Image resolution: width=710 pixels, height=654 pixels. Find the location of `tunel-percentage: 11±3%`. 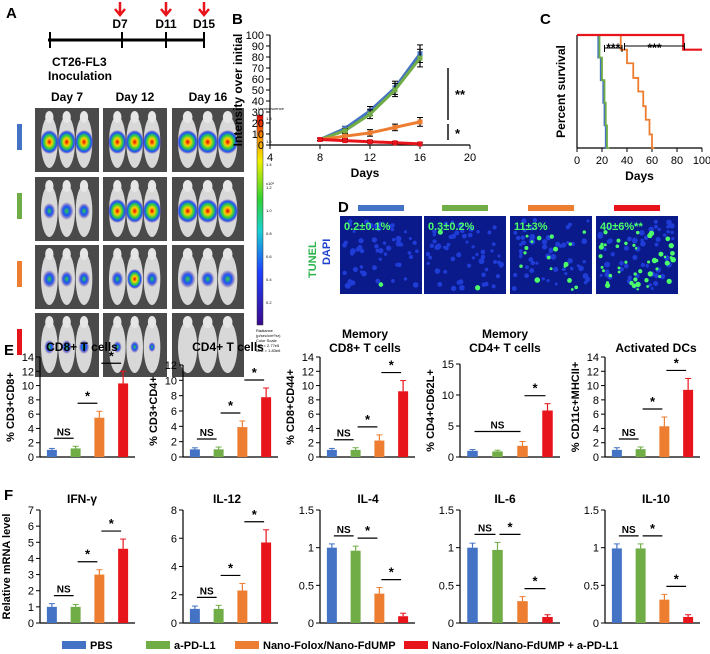

tunel-percentage: 11±3% is located at coordinates (531, 227).